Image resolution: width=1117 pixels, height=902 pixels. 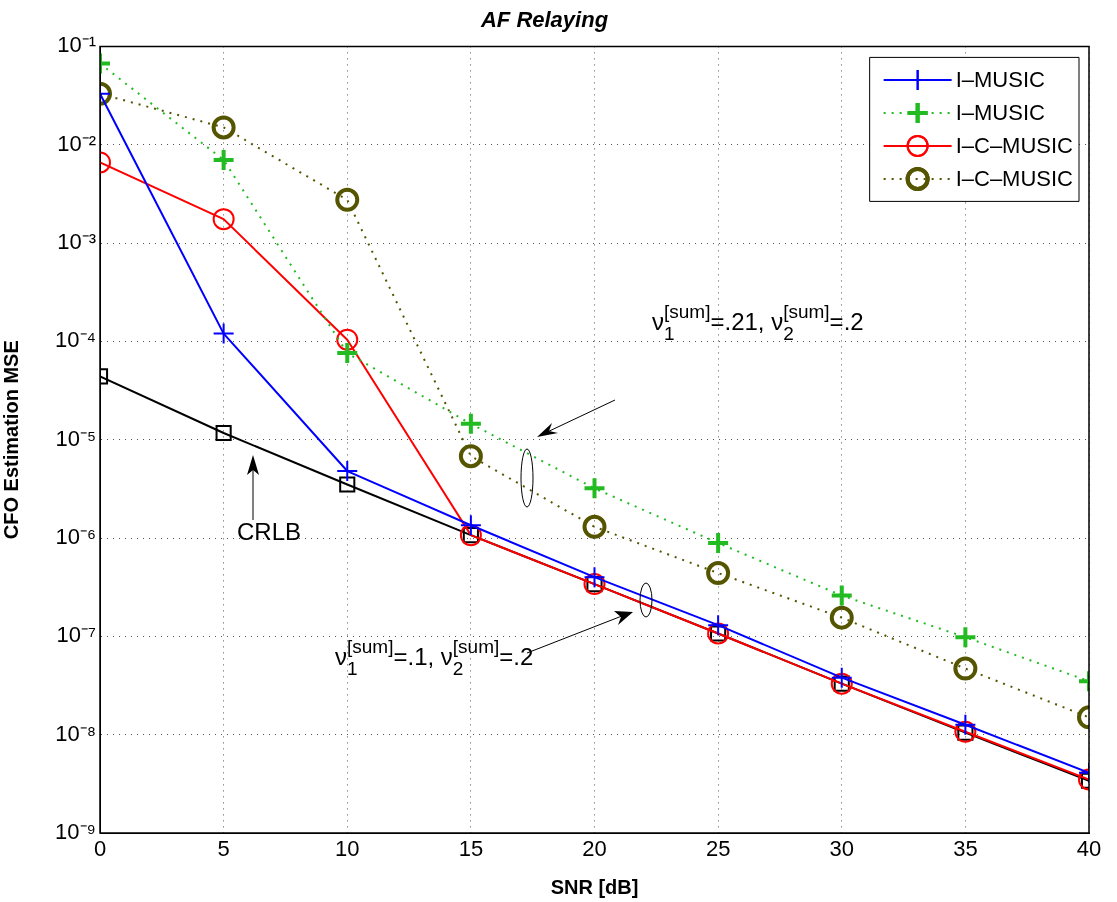 I want to click on x-tick-label: 0, so click(x=100, y=849).